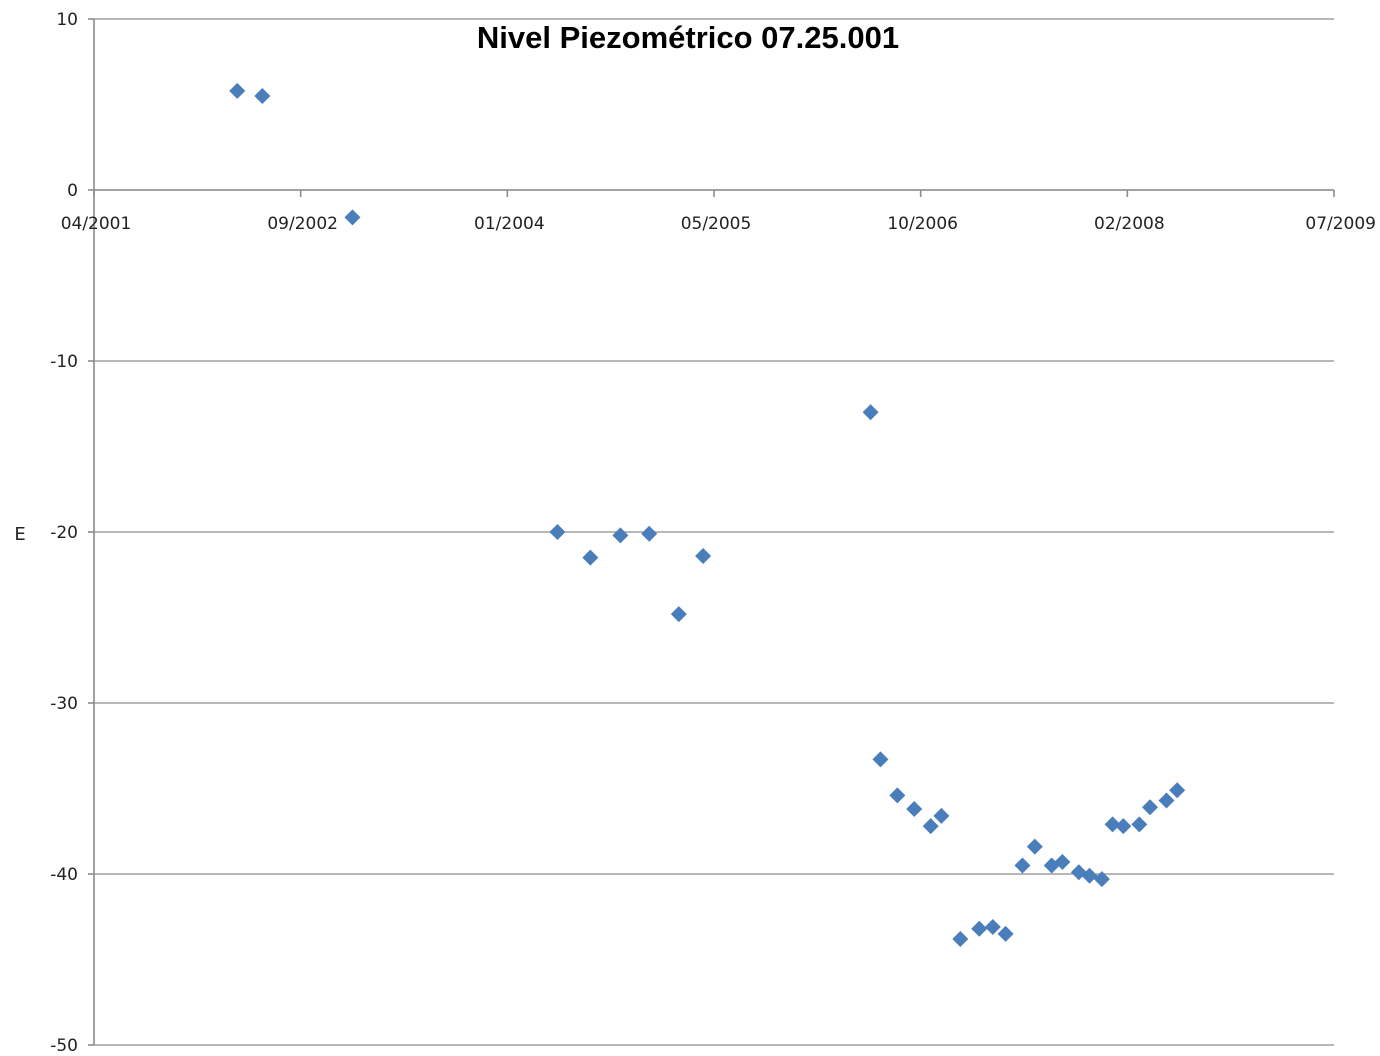 The height and width of the screenshot is (1056, 1380). What do you see at coordinates (64, 875) in the screenshot?
I see `y-tick-label-5: -40` at bounding box center [64, 875].